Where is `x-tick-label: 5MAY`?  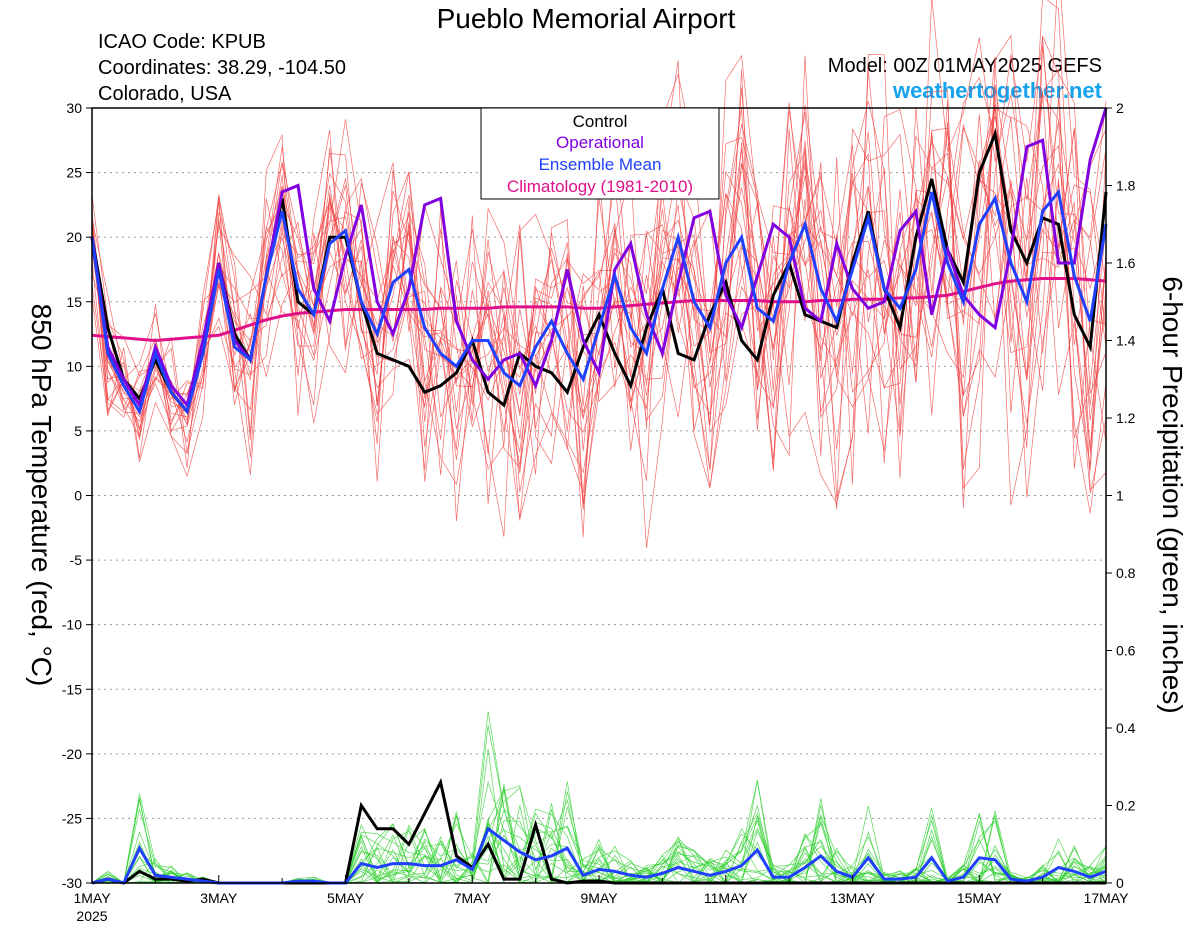 x-tick-label: 5MAY is located at coordinates (346, 898).